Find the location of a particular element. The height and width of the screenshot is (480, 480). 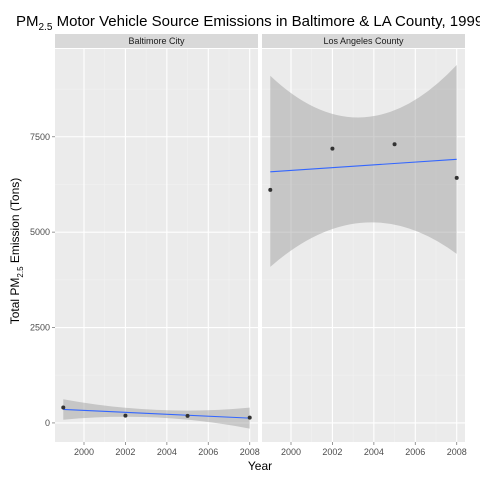

x-tick-labels: 2000 2002 2004 2006 2008 2000 2002 2004 2006 2008 is located at coordinates (270, 449).